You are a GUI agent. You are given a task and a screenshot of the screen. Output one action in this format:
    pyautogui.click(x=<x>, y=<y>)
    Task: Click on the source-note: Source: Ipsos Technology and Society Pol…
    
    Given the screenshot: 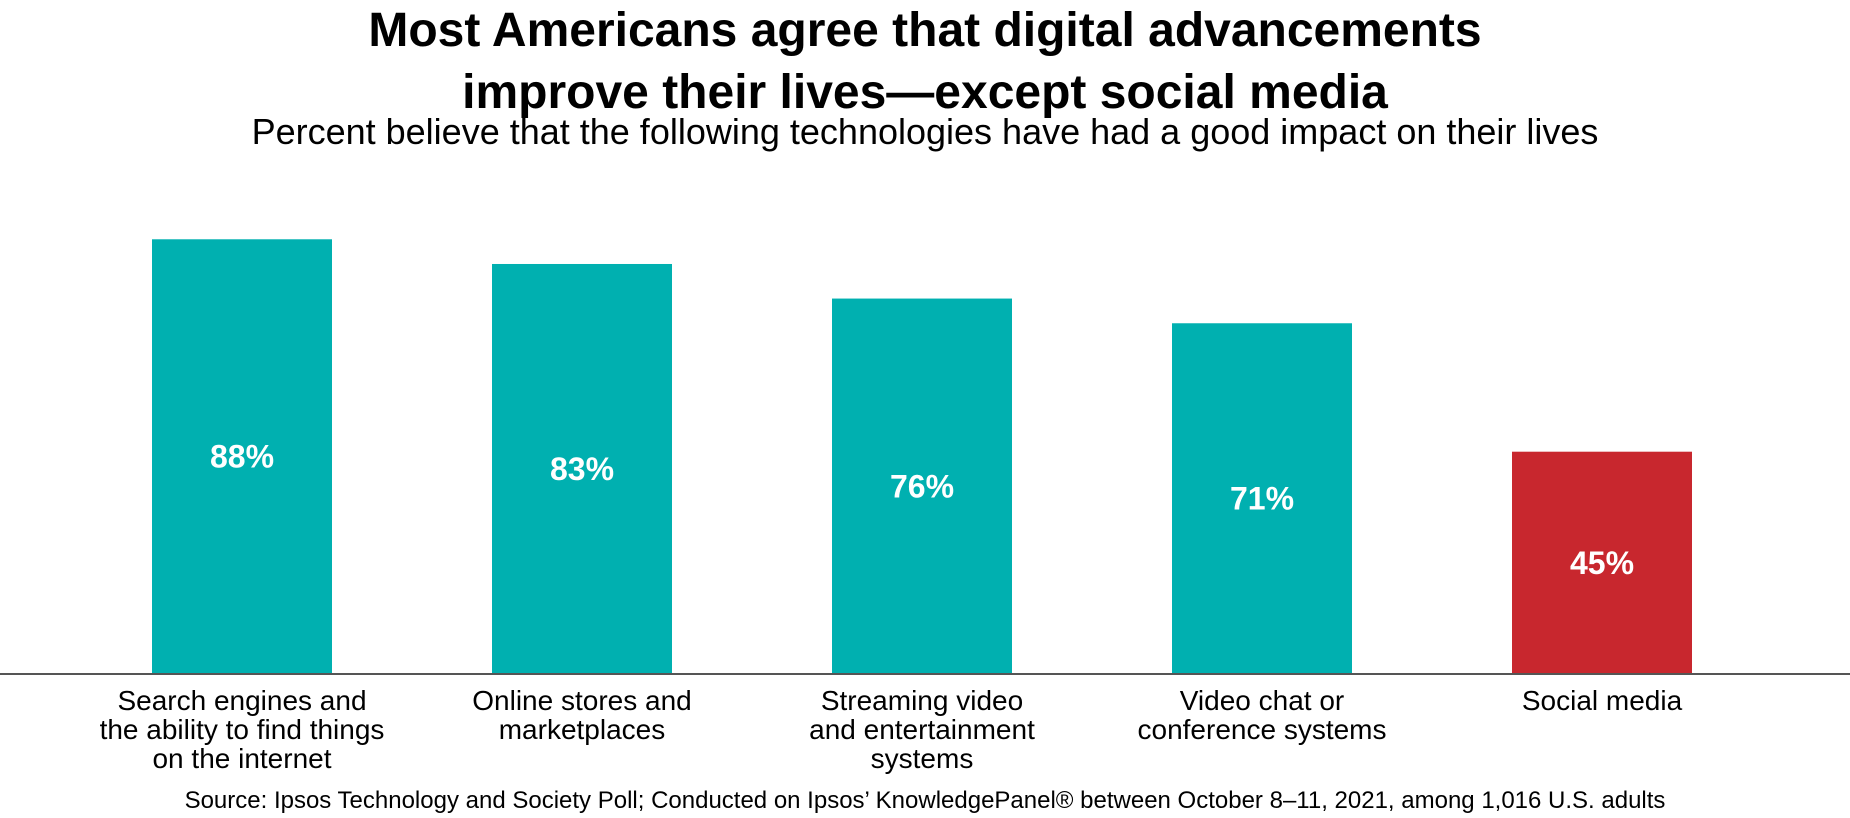 What is the action you would take?
    pyautogui.click(x=925, y=800)
    